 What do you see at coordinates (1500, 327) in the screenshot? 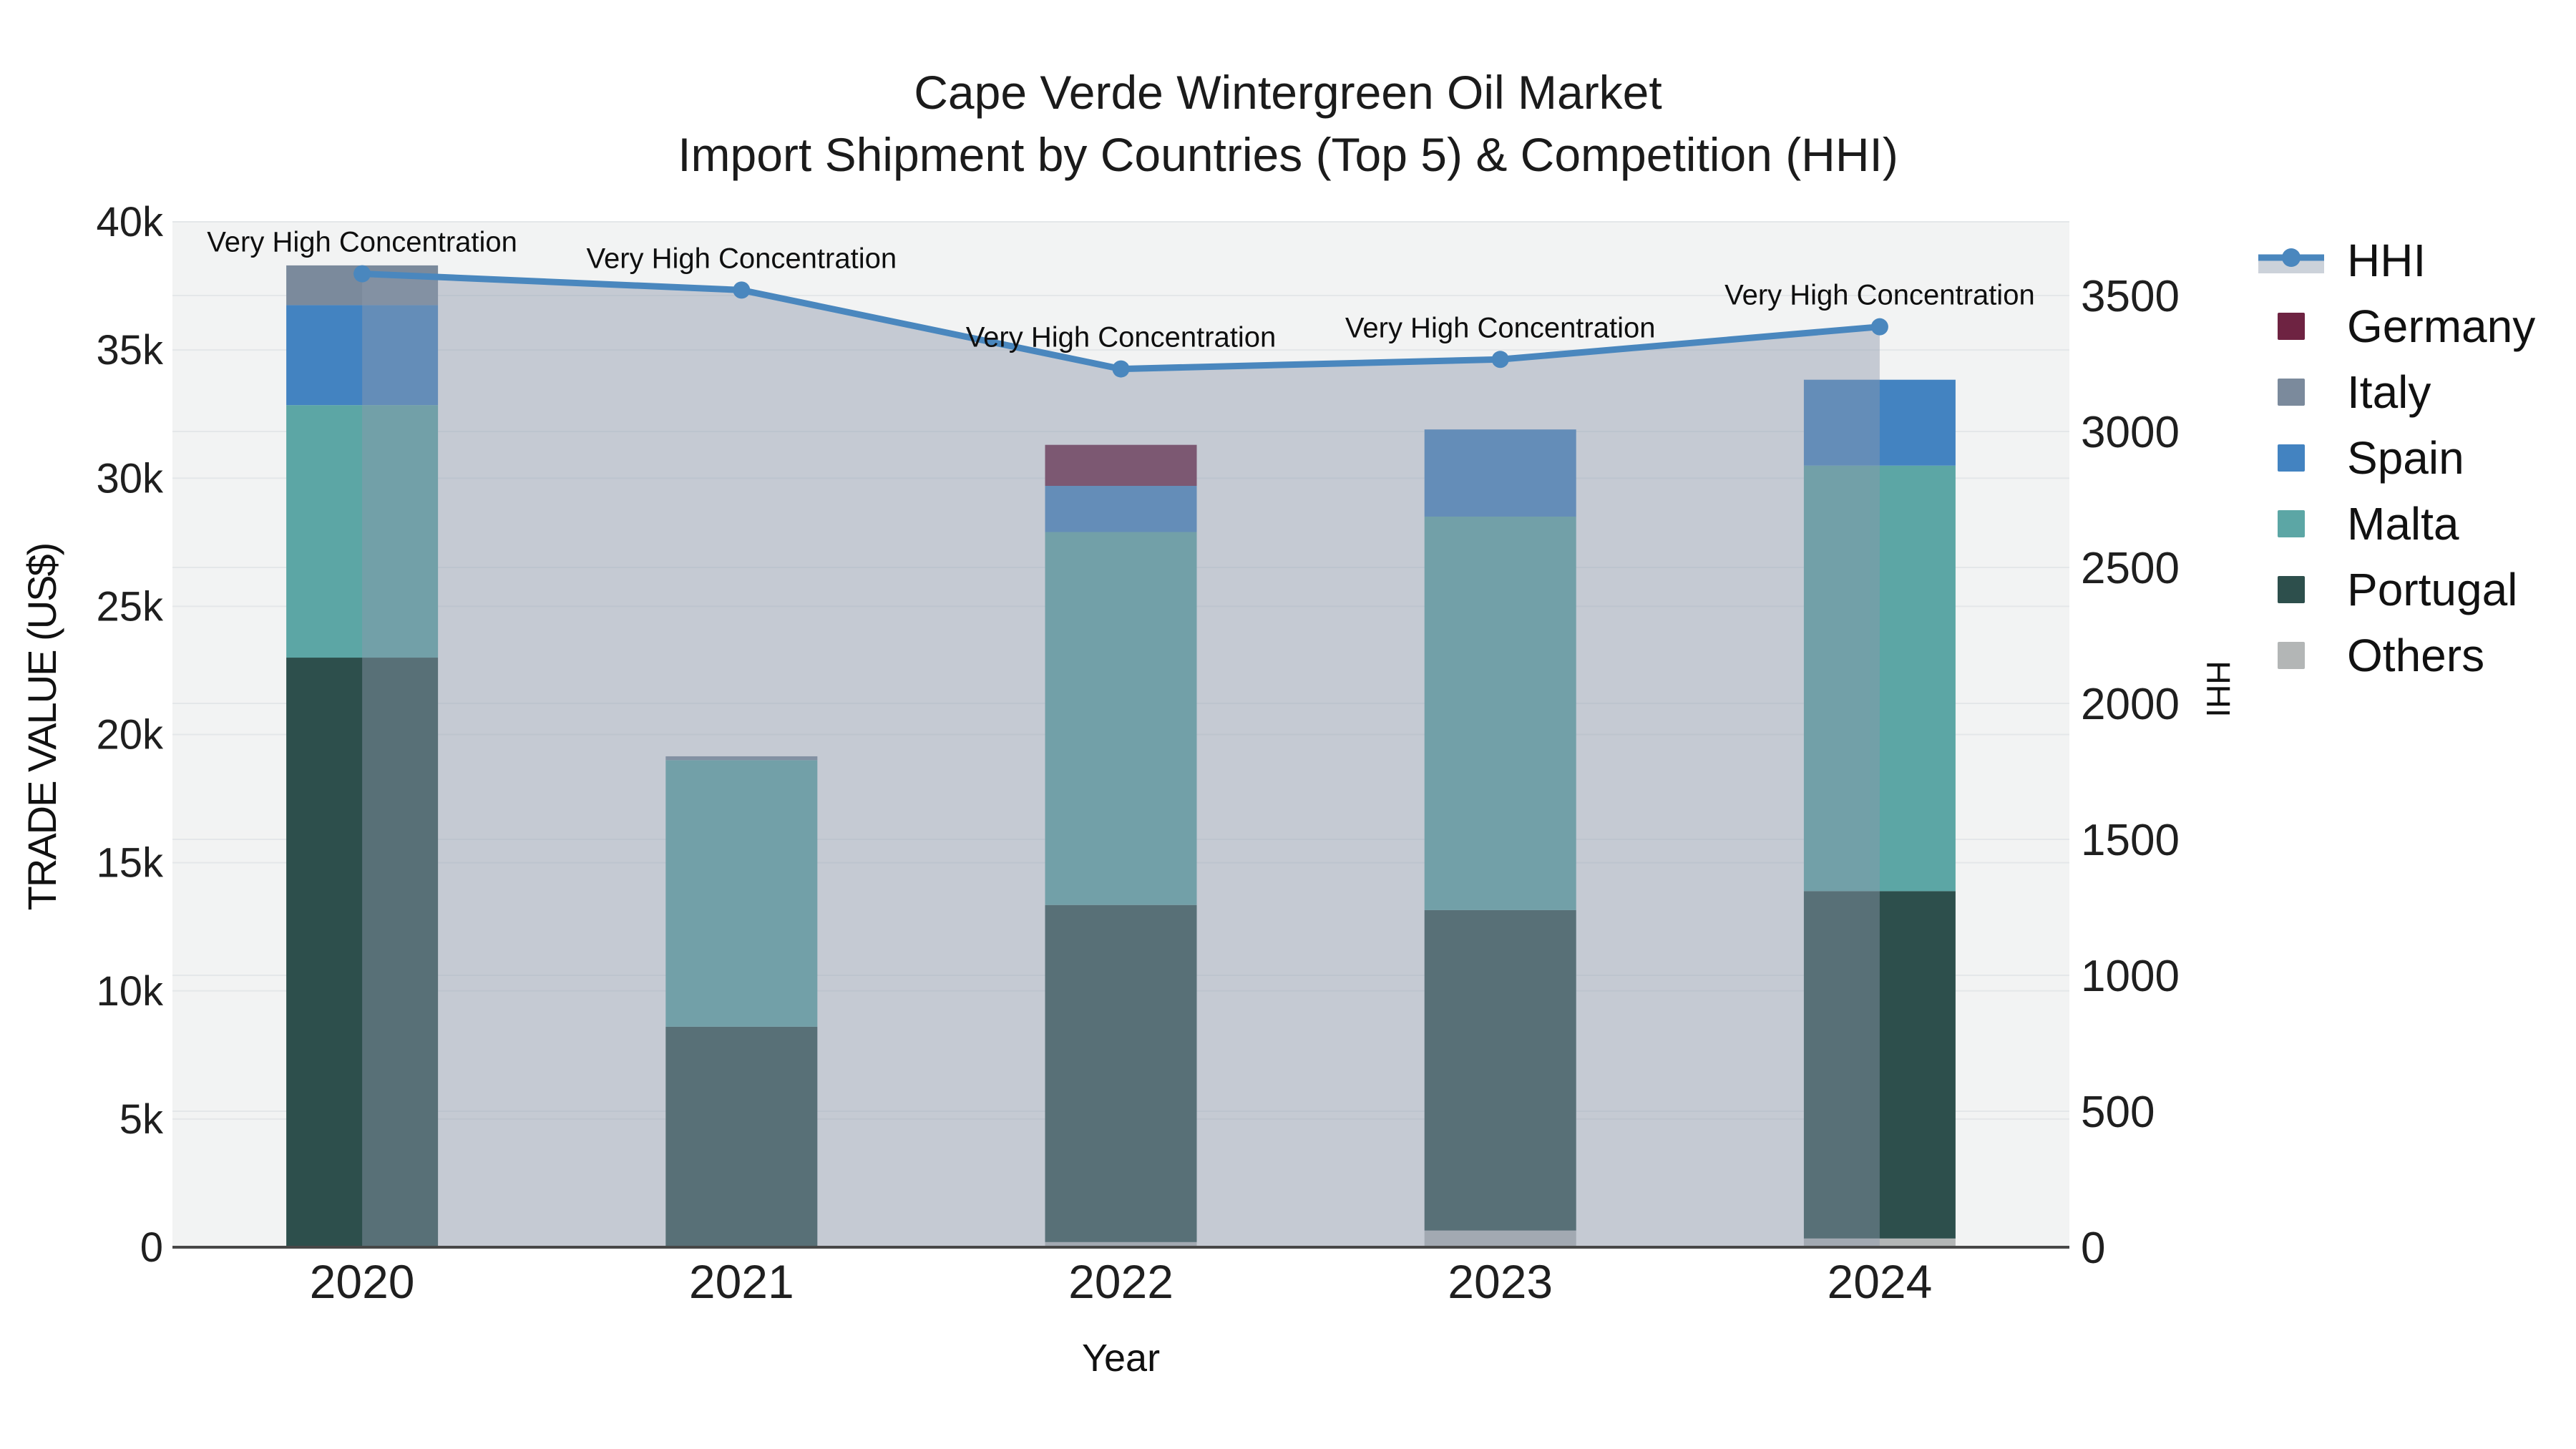
I see `annotation-2023: Very High Concentration` at bounding box center [1500, 327].